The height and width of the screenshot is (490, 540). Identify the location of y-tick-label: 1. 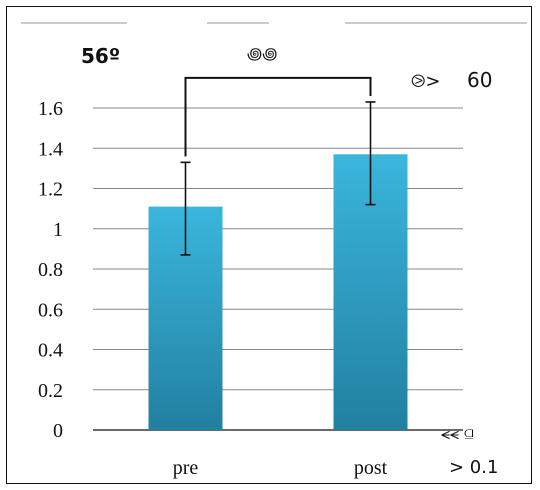
(58, 230).